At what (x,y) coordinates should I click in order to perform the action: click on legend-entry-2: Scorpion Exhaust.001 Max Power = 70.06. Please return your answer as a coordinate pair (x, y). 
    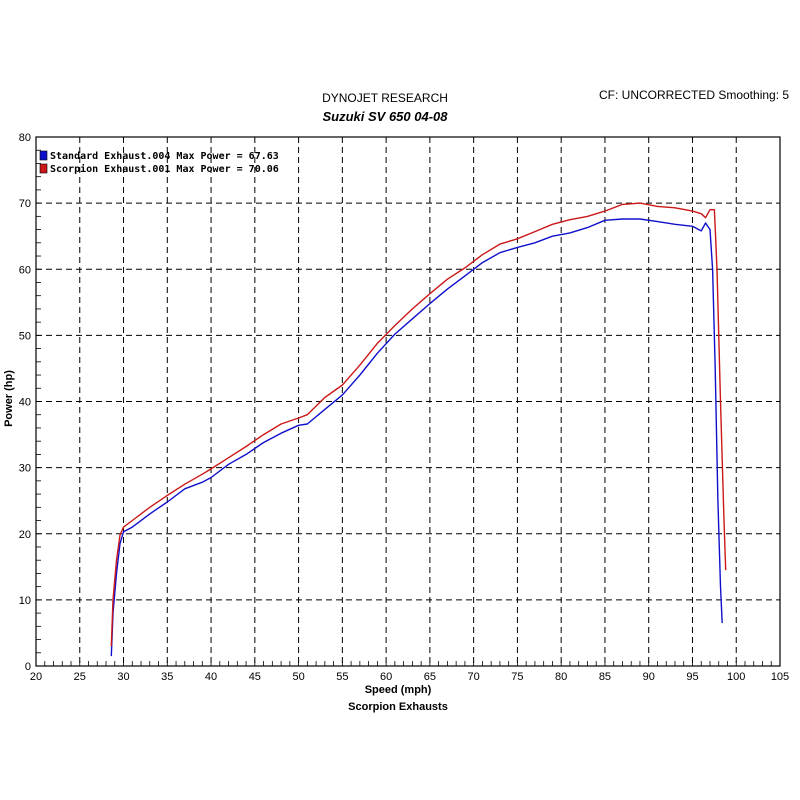
    Looking at the image, I should click on (164, 169).